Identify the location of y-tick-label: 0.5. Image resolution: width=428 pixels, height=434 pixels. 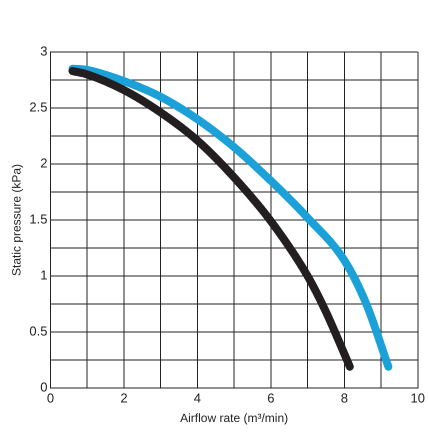
(38, 331).